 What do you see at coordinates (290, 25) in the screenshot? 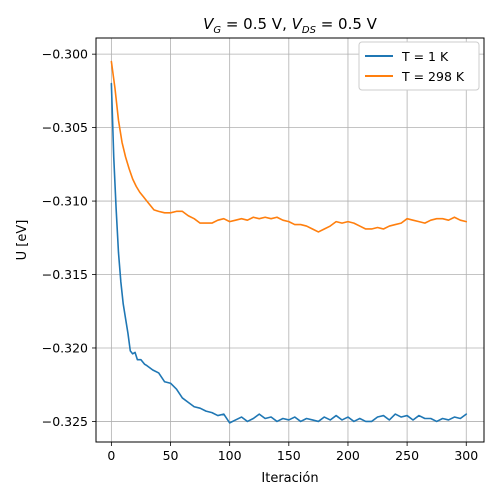
I see `chart-title: VG = 0.5 V, VDS = 0.5 V` at bounding box center [290, 25].